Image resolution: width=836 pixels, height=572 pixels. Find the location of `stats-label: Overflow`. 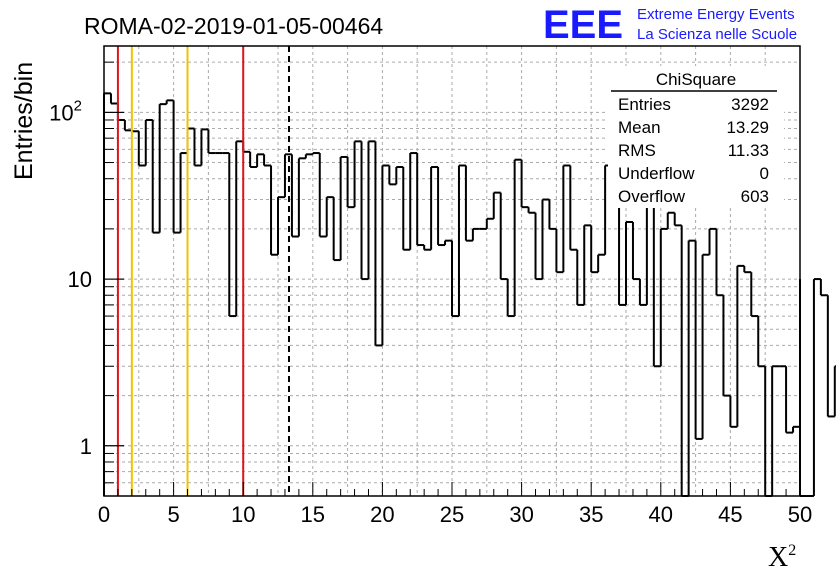

stats-label: Overflow is located at coordinates (652, 196).